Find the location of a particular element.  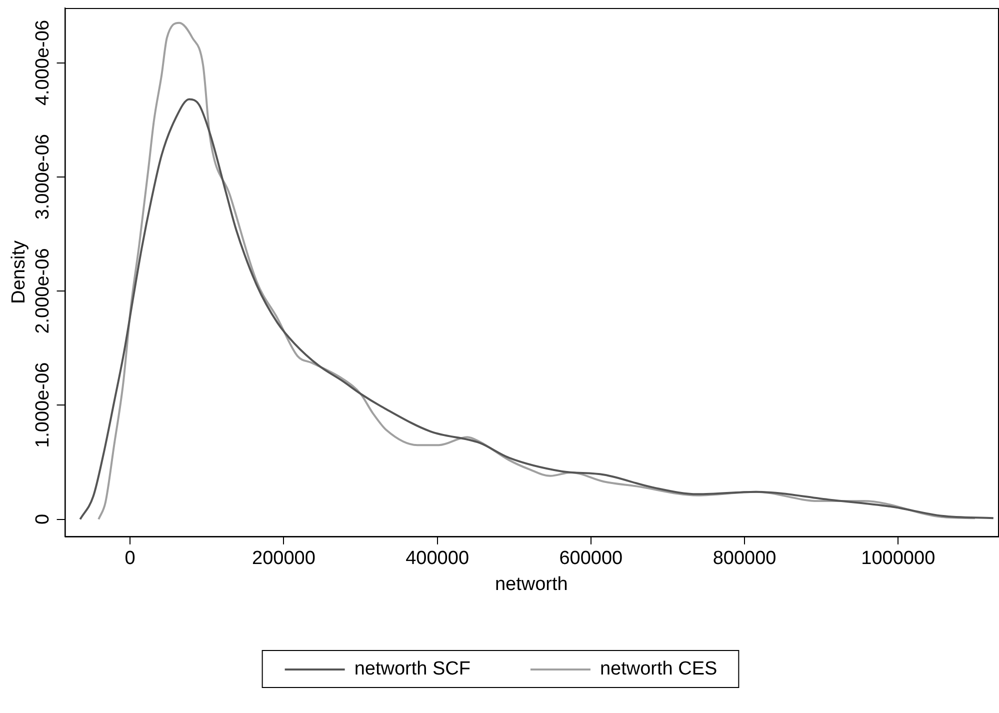

y-tick-label: 4.000e-06 is located at coordinates (43, 63).